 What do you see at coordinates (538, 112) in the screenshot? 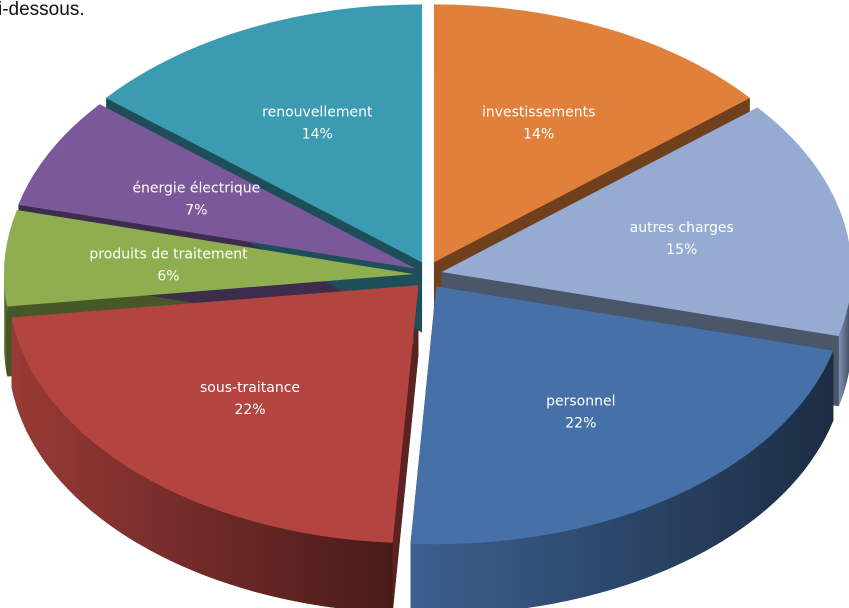
I see `slice-label: investissements` at bounding box center [538, 112].